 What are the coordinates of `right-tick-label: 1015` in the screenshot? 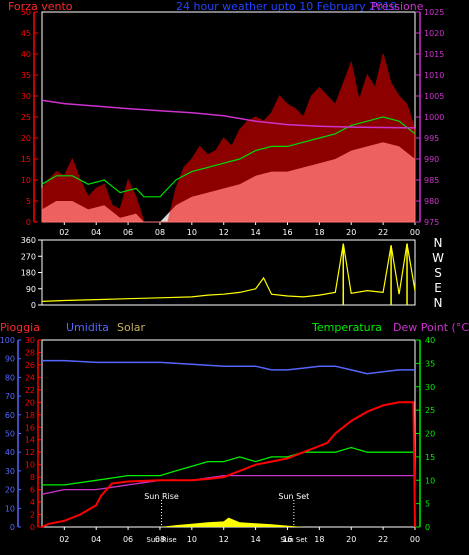 It's located at (434, 54).